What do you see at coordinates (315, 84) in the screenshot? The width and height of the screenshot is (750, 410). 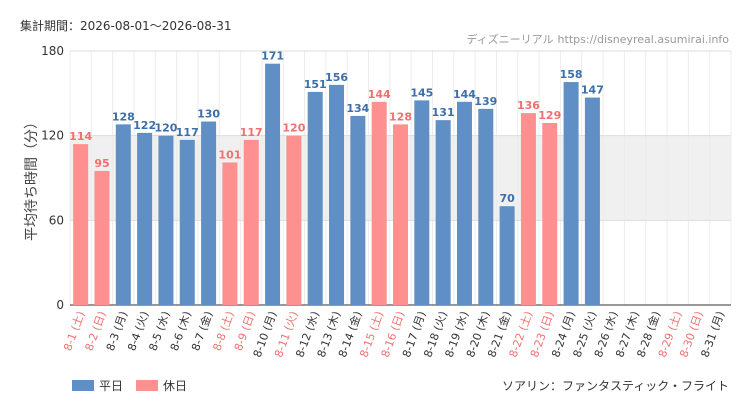 I see `bar-value-label: 151` at bounding box center [315, 84].